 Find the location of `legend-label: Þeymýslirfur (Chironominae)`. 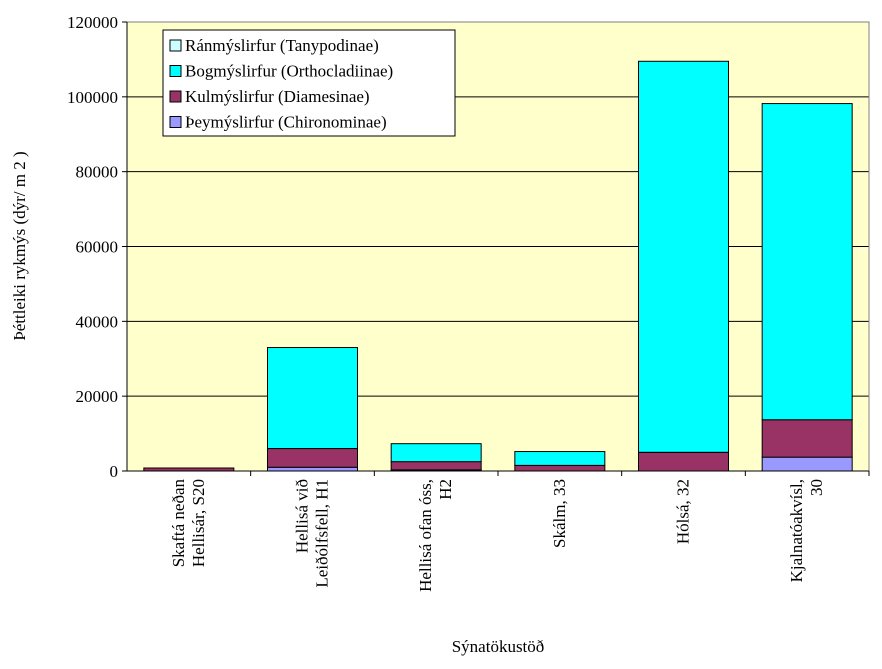

legend-label: Þeymýslirfur (Chironominae) is located at coordinates (286, 122).